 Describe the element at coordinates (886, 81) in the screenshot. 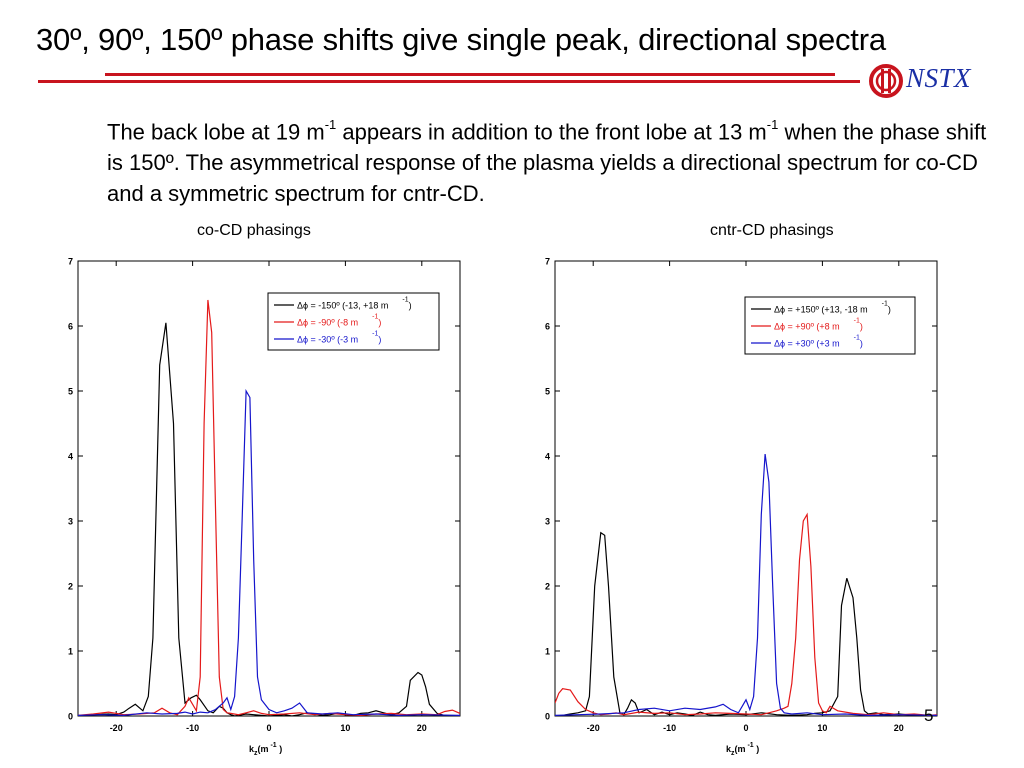

I see `nstx-emblem-icon` at that location.